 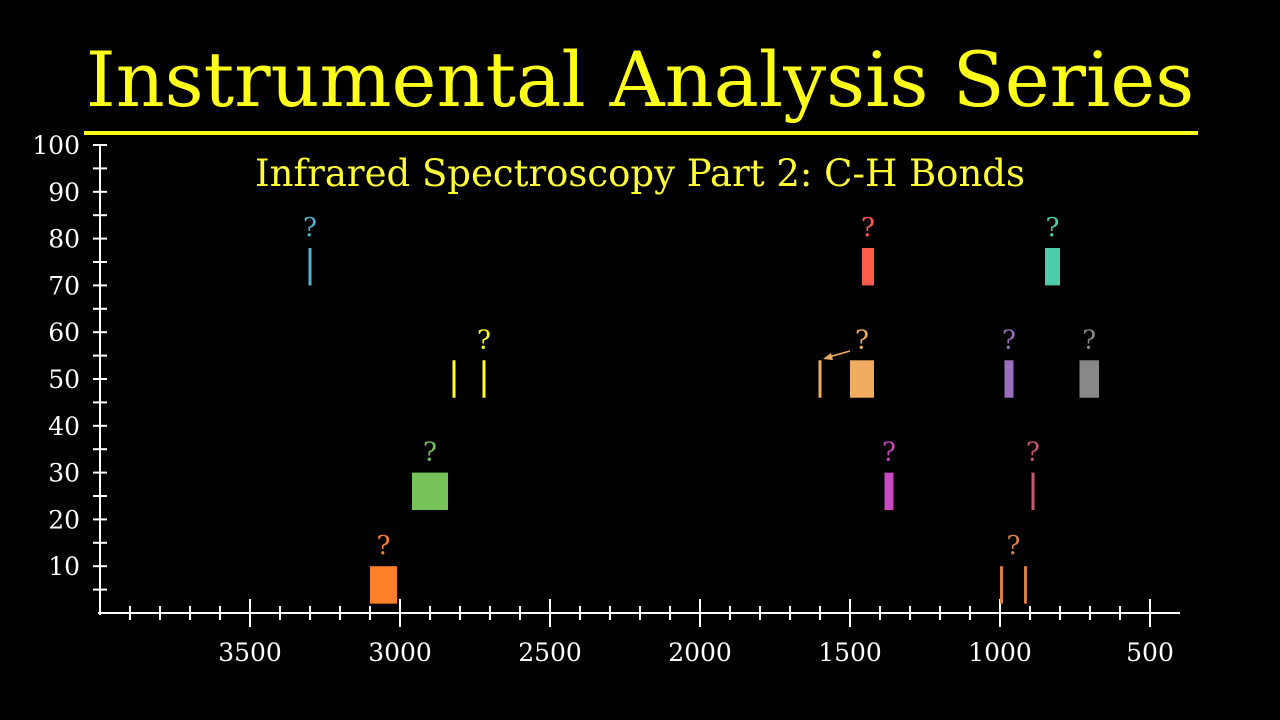 What do you see at coordinates (64, 519) in the screenshot?
I see `y-tick-label: 20` at bounding box center [64, 519].